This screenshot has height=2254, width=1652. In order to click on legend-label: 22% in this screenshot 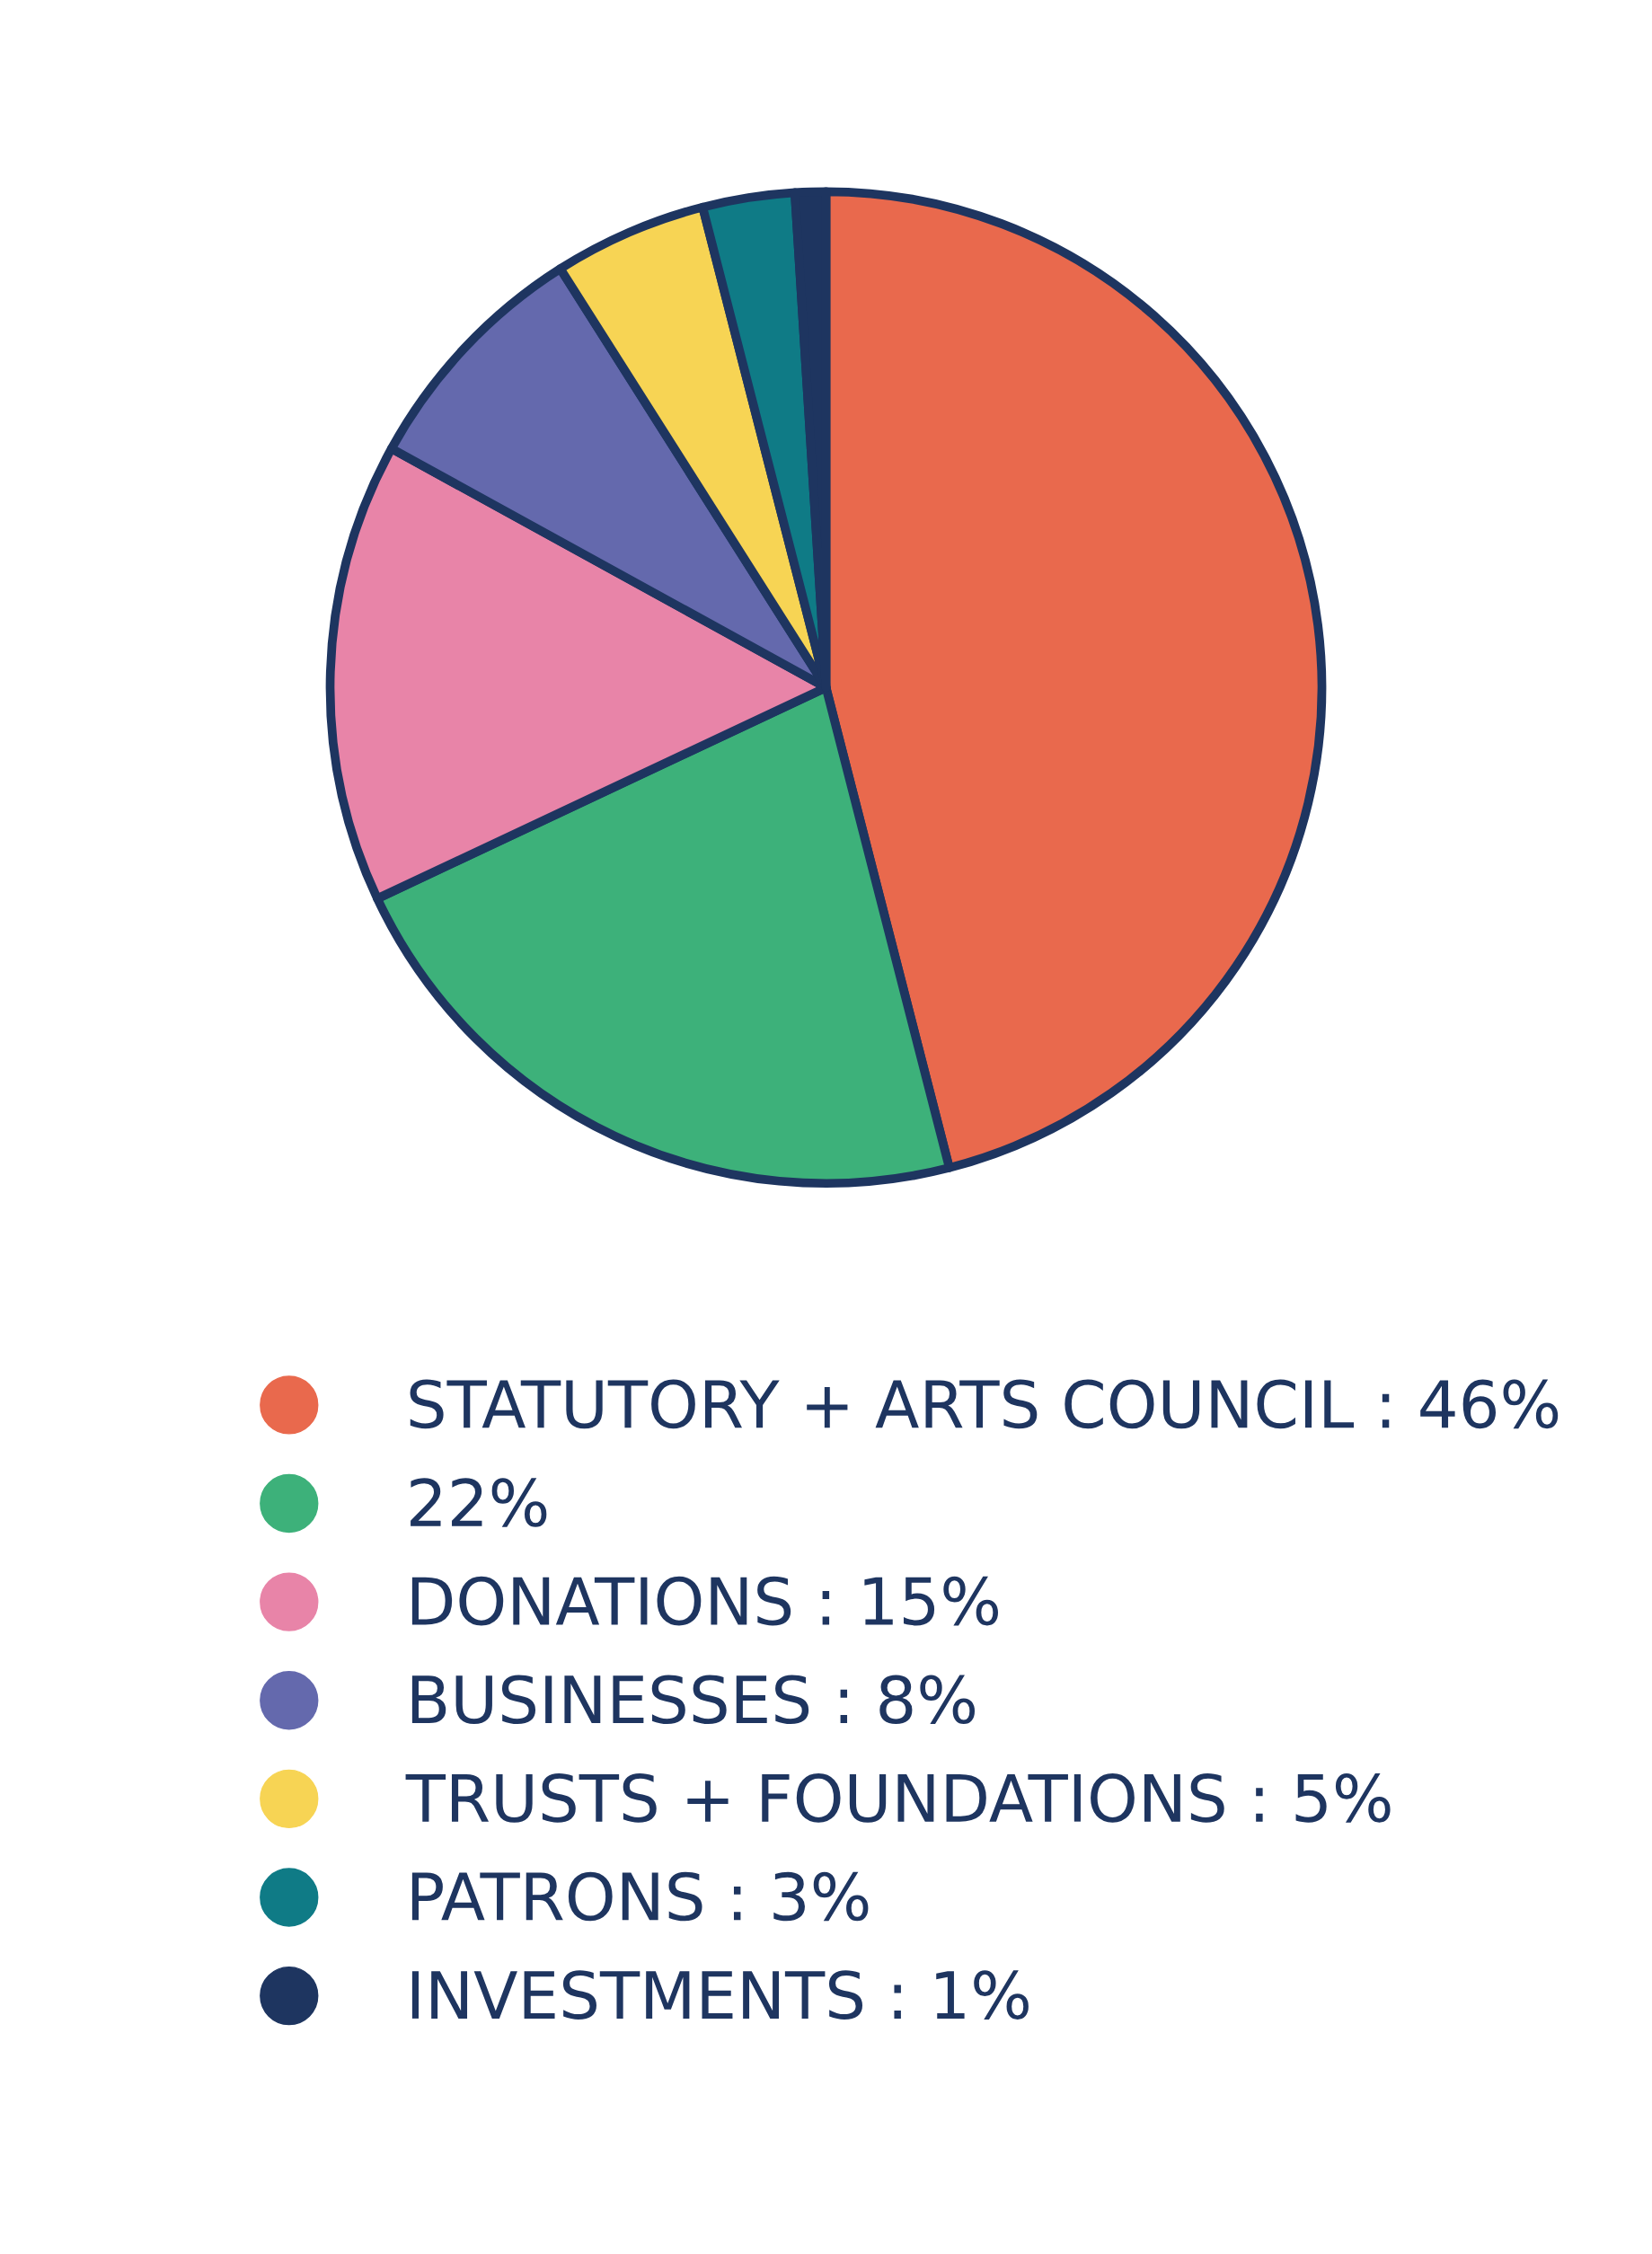, I will do `click(479, 1502)`.